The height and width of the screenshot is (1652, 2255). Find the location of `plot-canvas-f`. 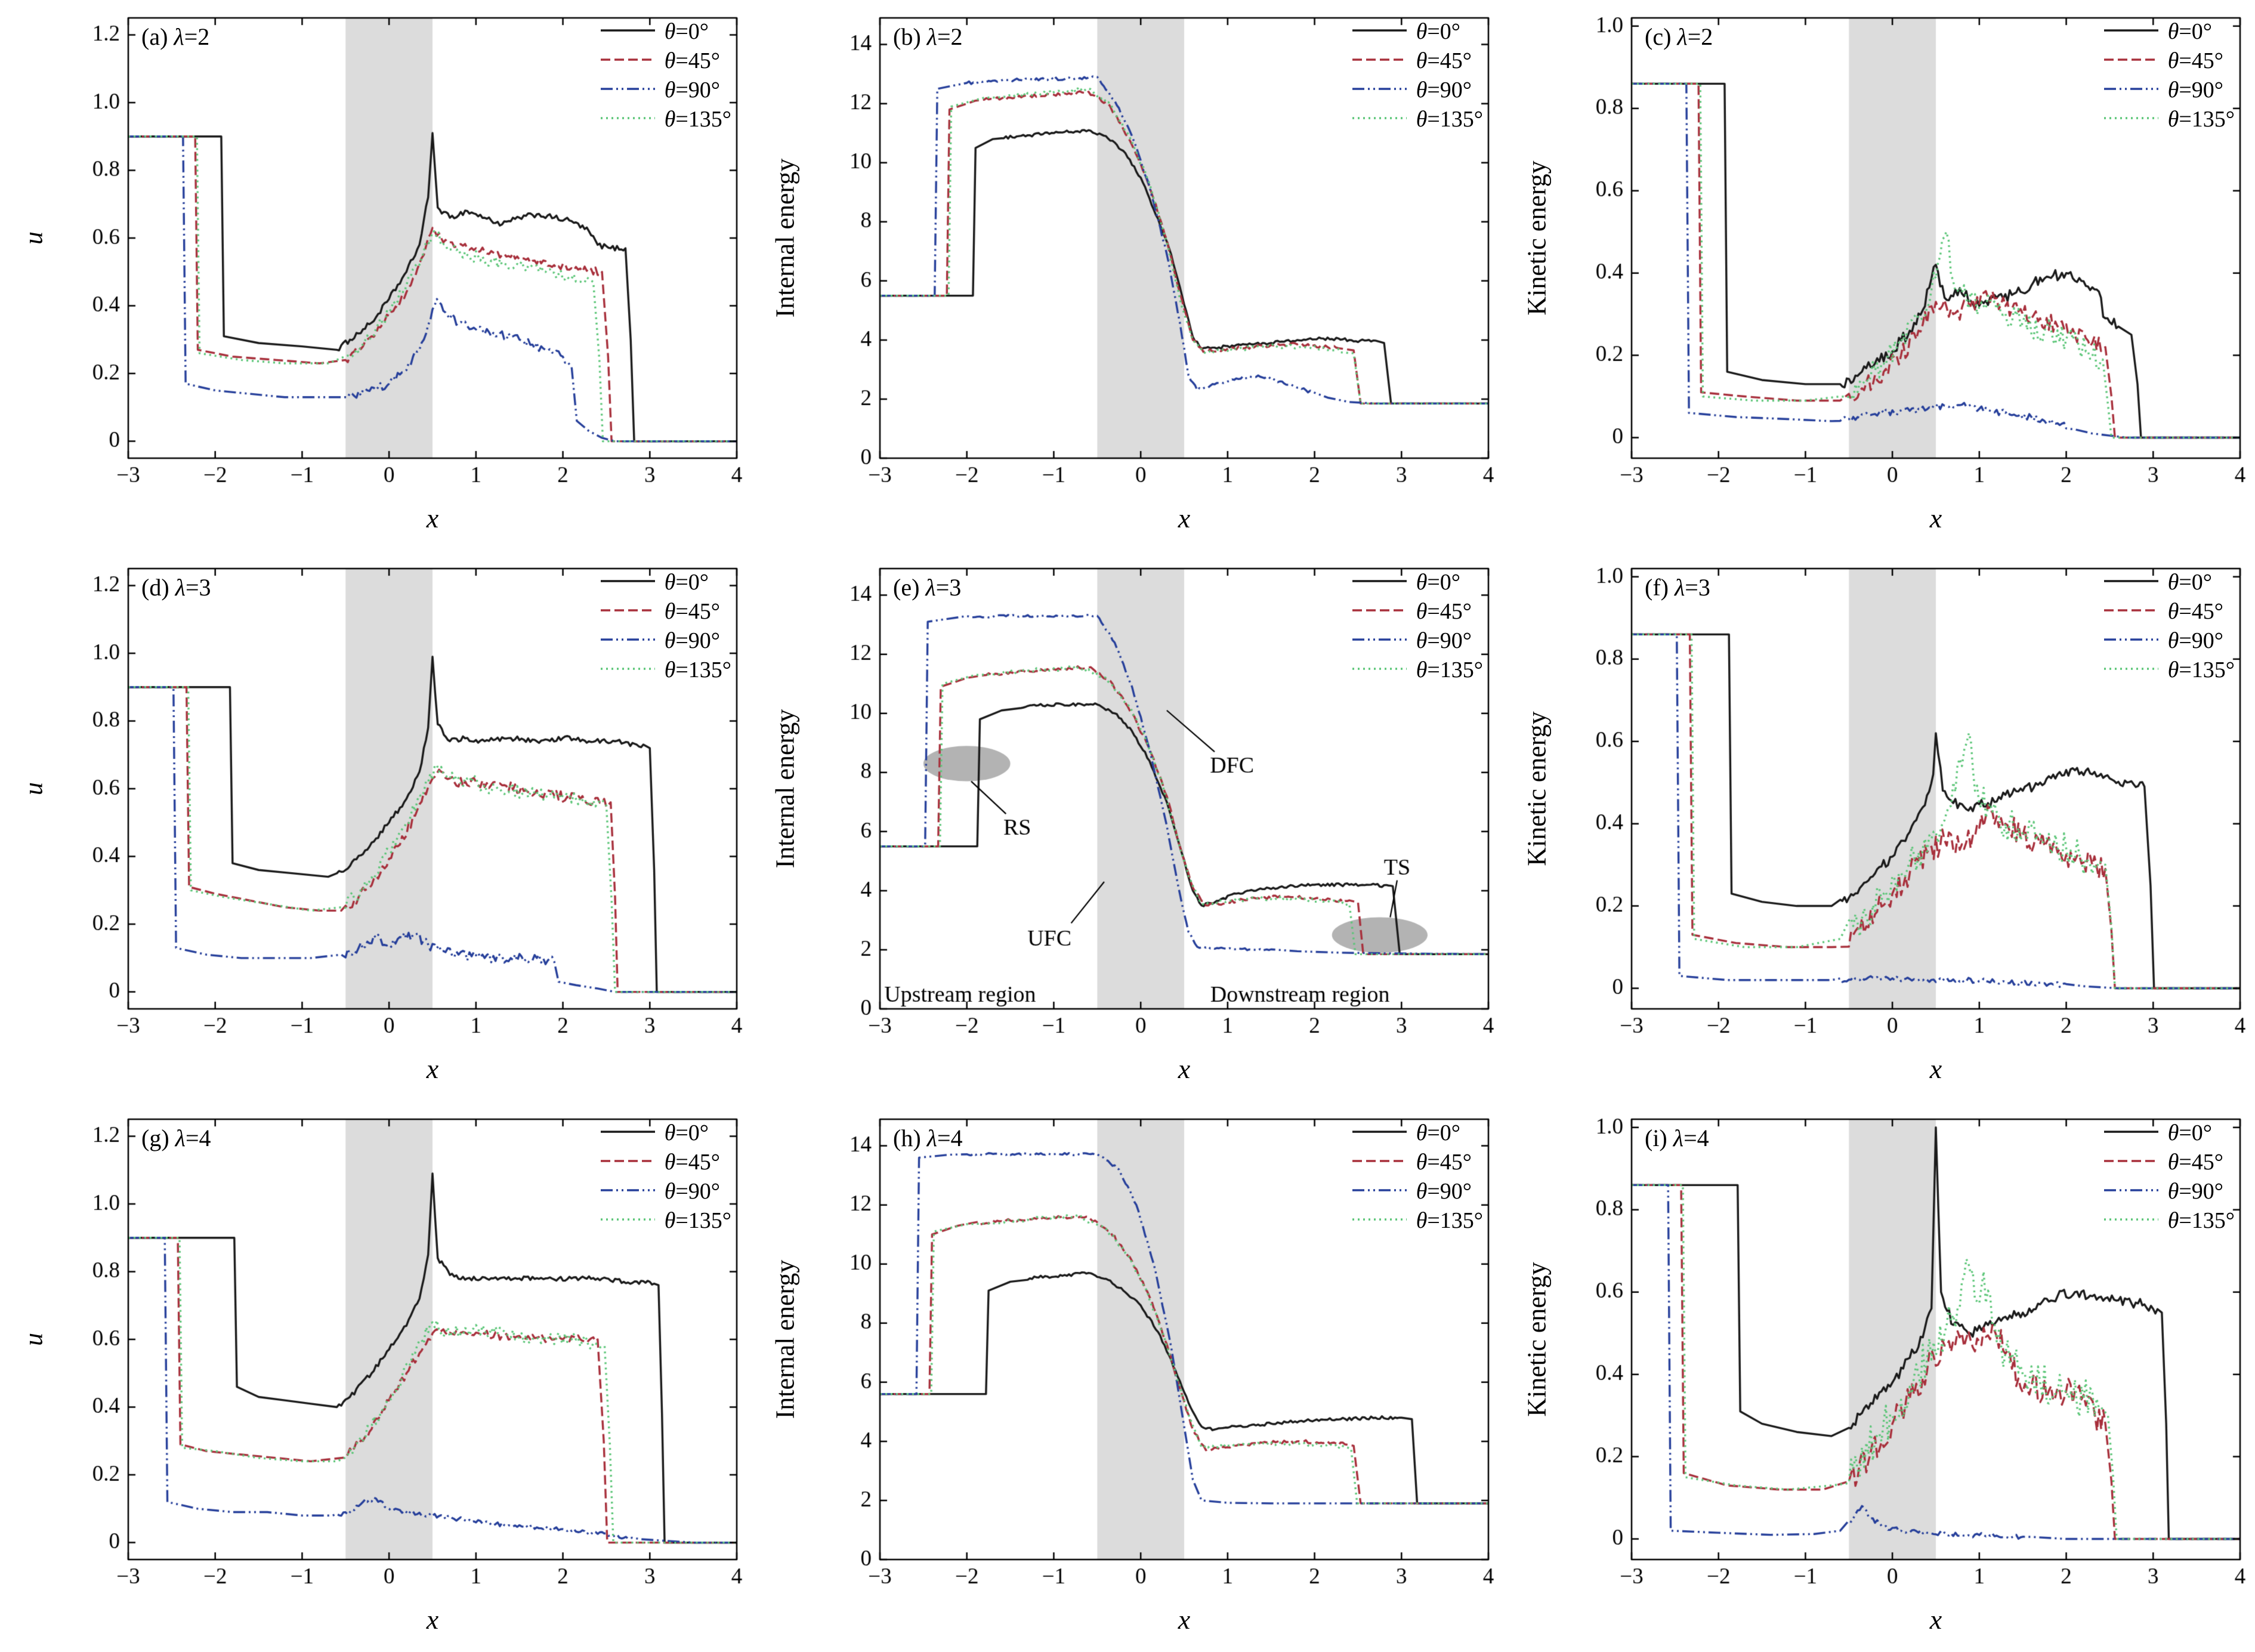

plot-canvas-f is located at coordinates (1879, 826).